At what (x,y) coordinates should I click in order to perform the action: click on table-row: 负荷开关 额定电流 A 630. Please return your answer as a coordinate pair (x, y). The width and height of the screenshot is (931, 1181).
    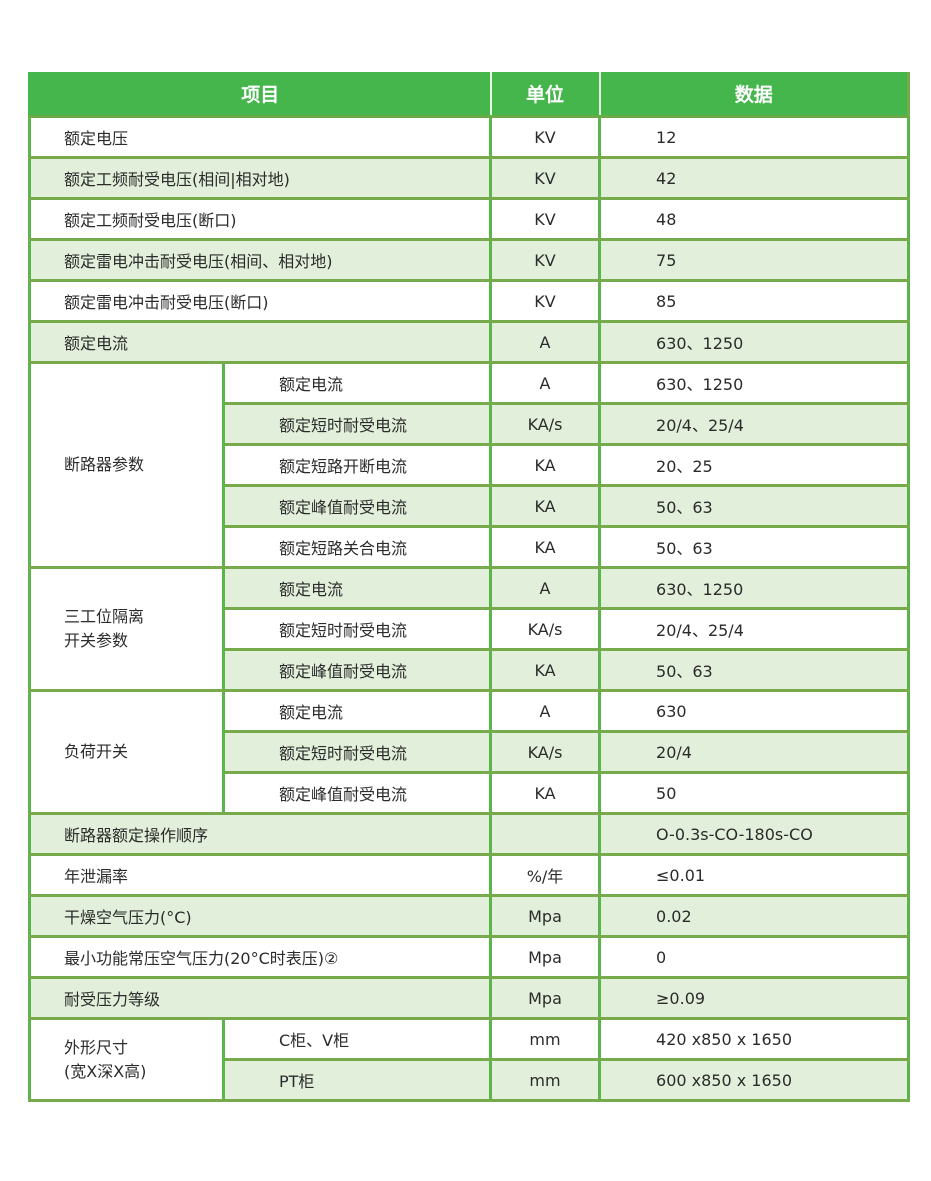
    Looking at the image, I should click on (469, 752).